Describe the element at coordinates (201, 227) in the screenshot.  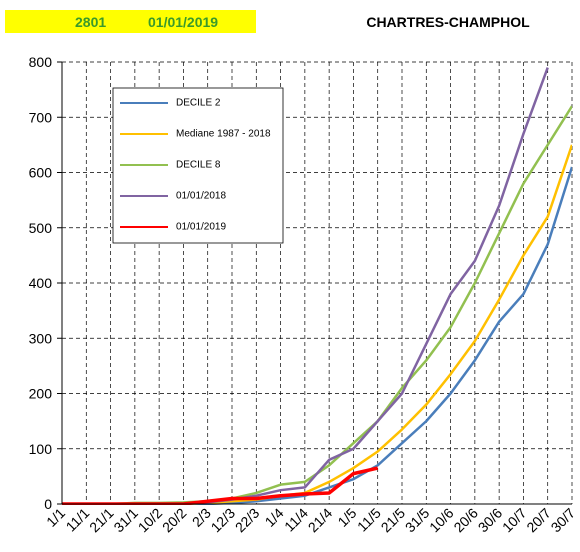
I see `legend-label: 01/01/2019` at that location.